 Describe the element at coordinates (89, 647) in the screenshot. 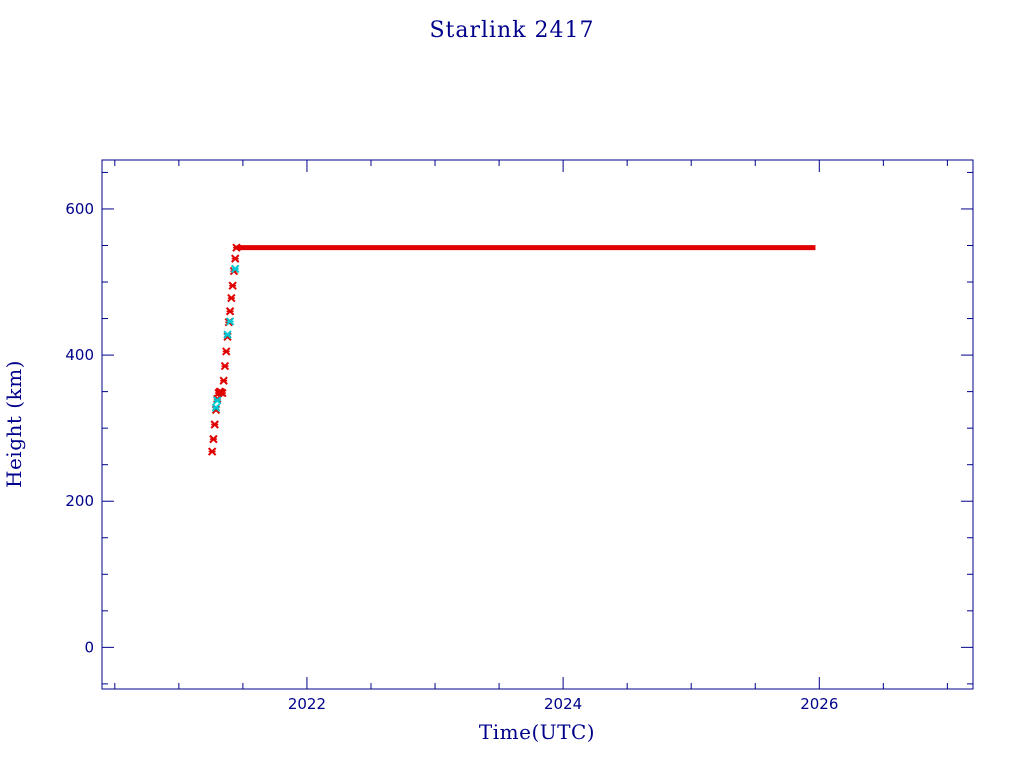

I see `y-tick-label: 0` at that location.